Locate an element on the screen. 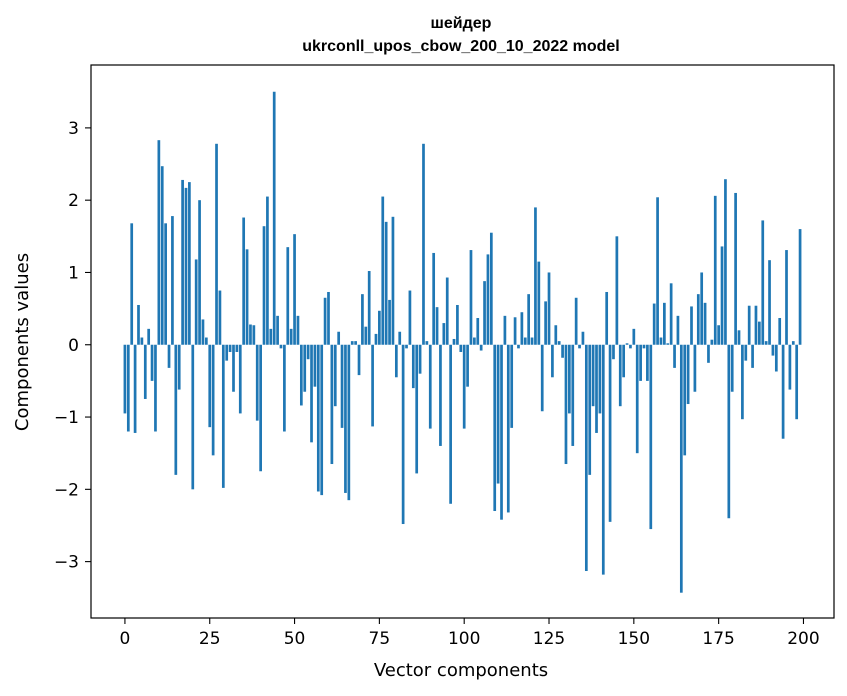 This screenshot has height=696, width=847. x-axis-label: Vector components is located at coordinates (461, 670).